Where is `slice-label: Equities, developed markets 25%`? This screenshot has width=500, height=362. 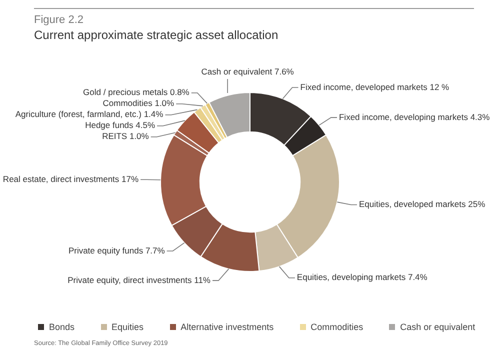
slice-label: Equities, developed markets 25% is located at coordinates (422, 204).